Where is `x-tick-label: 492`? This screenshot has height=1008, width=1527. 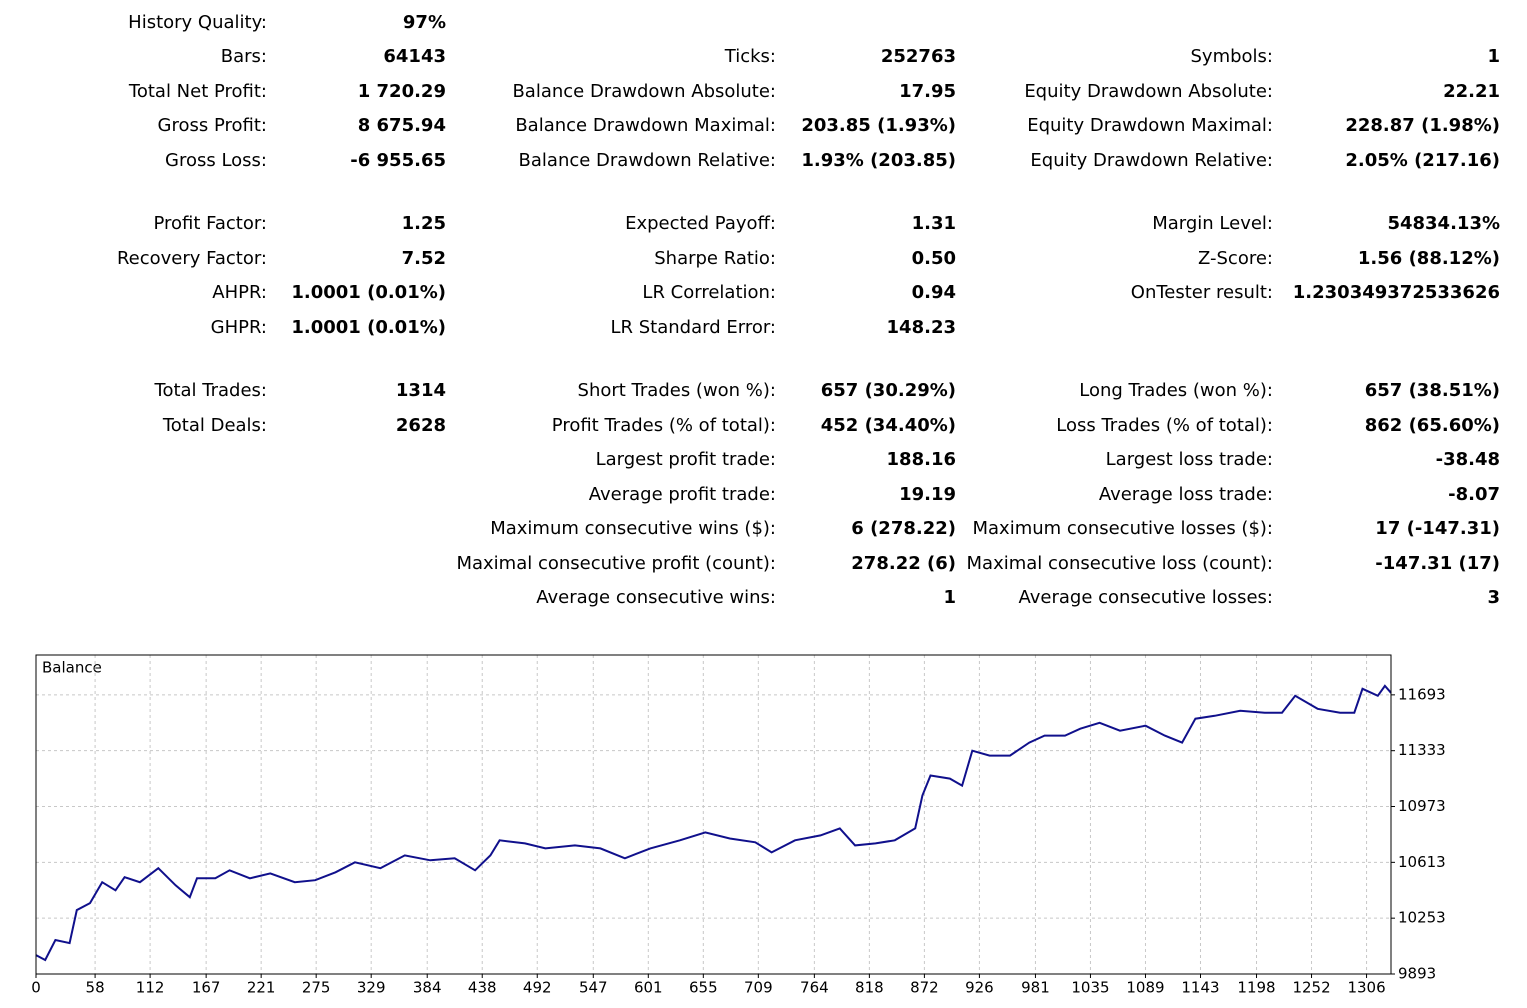 x-tick-label: 492 is located at coordinates (537, 988).